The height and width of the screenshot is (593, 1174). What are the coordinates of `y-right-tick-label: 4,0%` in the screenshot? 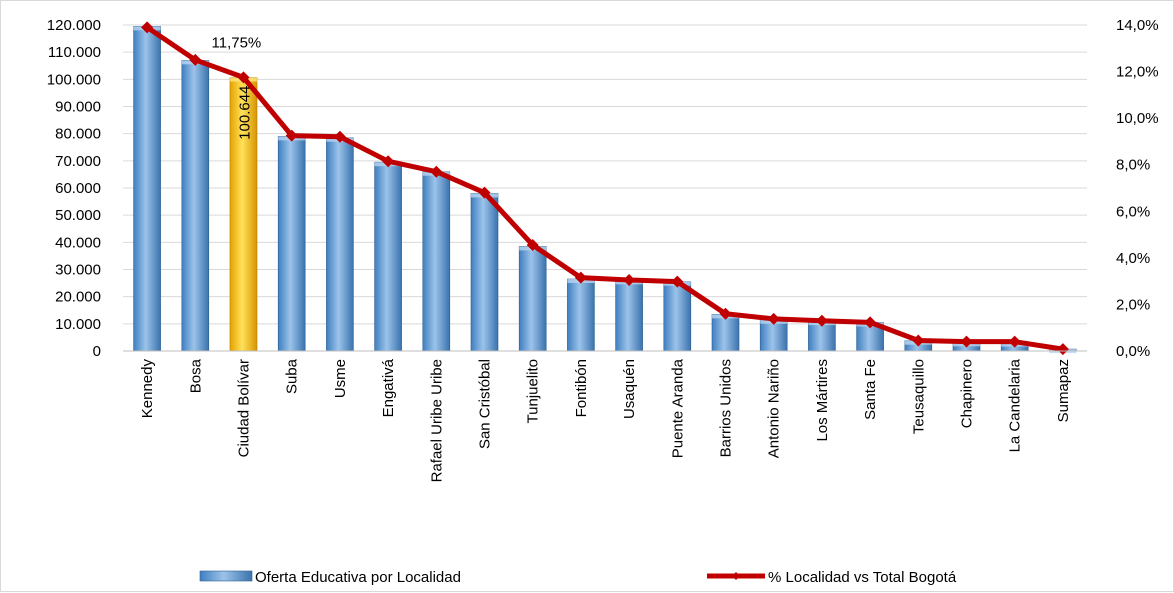 It's located at (1133, 258).